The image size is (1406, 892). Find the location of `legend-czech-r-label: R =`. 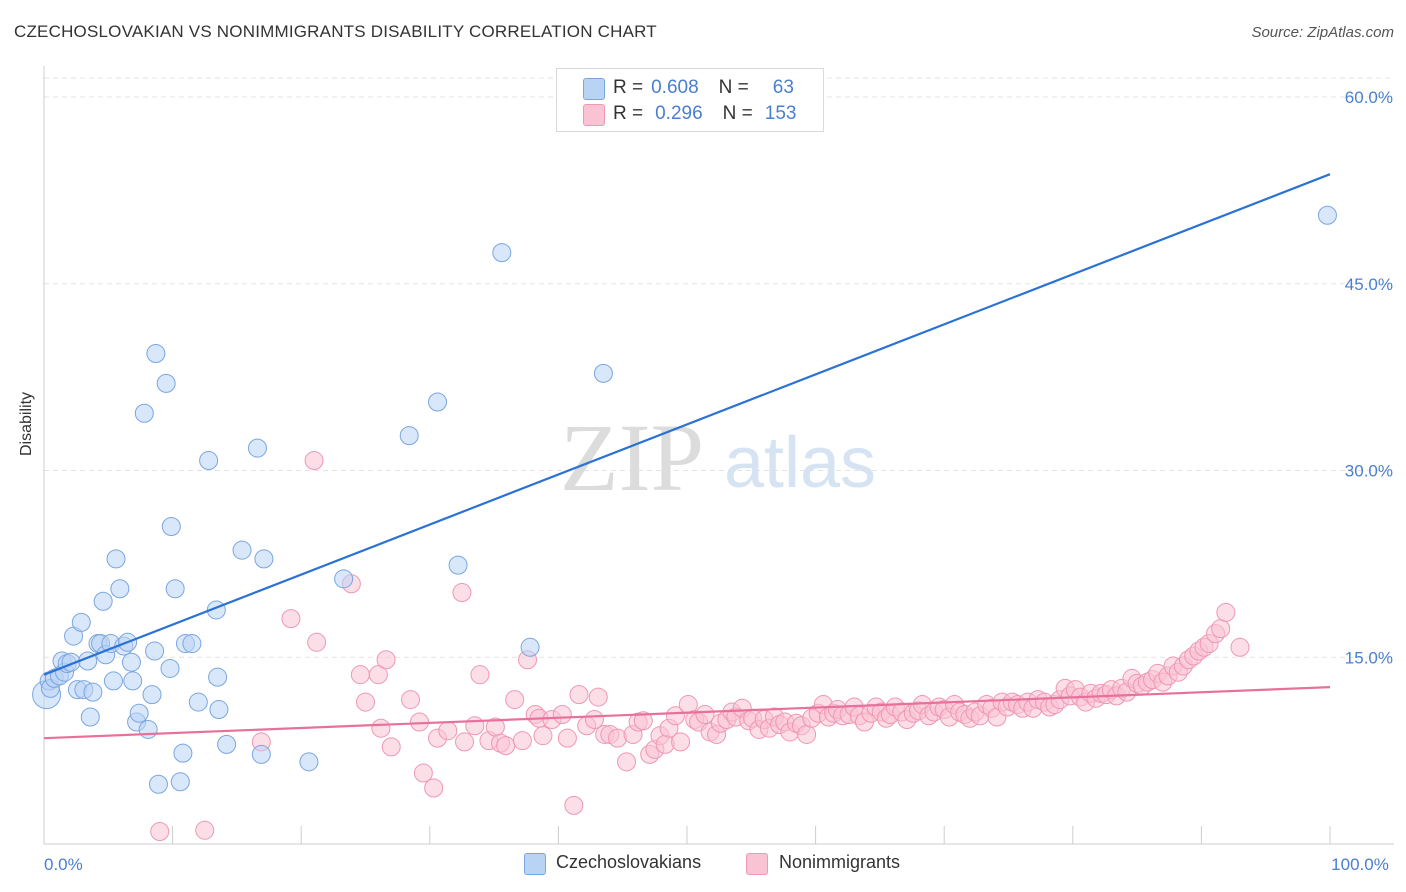

legend-czech-r-label: R = is located at coordinates (628, 87).